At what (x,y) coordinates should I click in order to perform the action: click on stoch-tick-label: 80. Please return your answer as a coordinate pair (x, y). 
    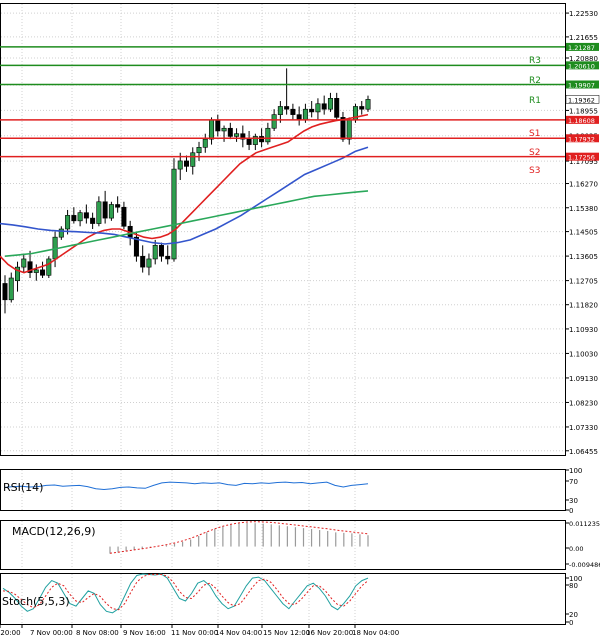
    Looking at the image, I should click on (573, 586).